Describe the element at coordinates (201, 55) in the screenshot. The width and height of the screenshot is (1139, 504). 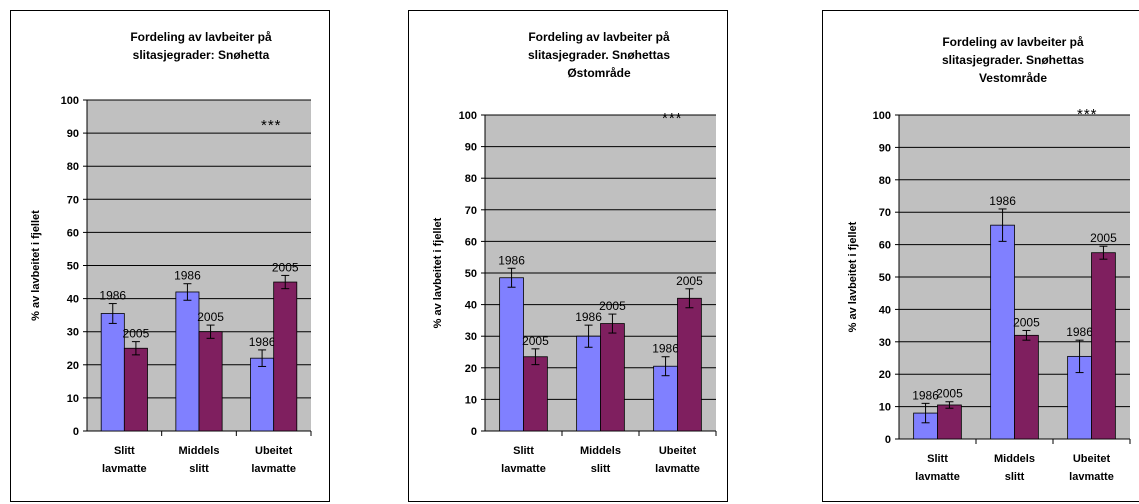
I see `chart-title-line: slitasjegrader: Snøhetta` at that location.